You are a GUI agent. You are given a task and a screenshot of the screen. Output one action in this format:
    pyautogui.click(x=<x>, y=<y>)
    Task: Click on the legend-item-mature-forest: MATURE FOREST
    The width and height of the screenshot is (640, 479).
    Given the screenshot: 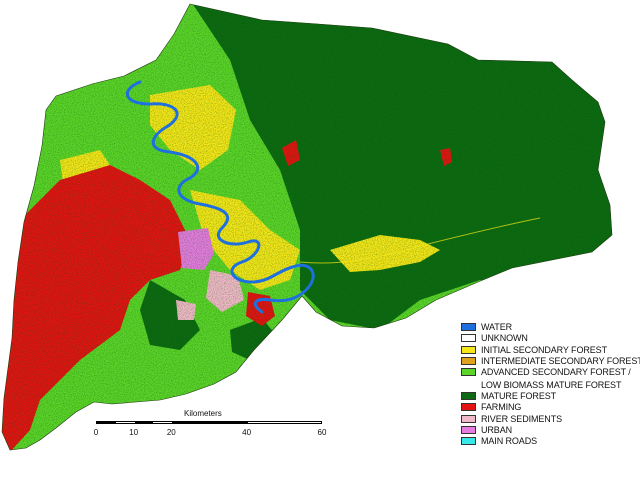 What is the action you would take?
    pyautogui.click(x=547, y=396)
    